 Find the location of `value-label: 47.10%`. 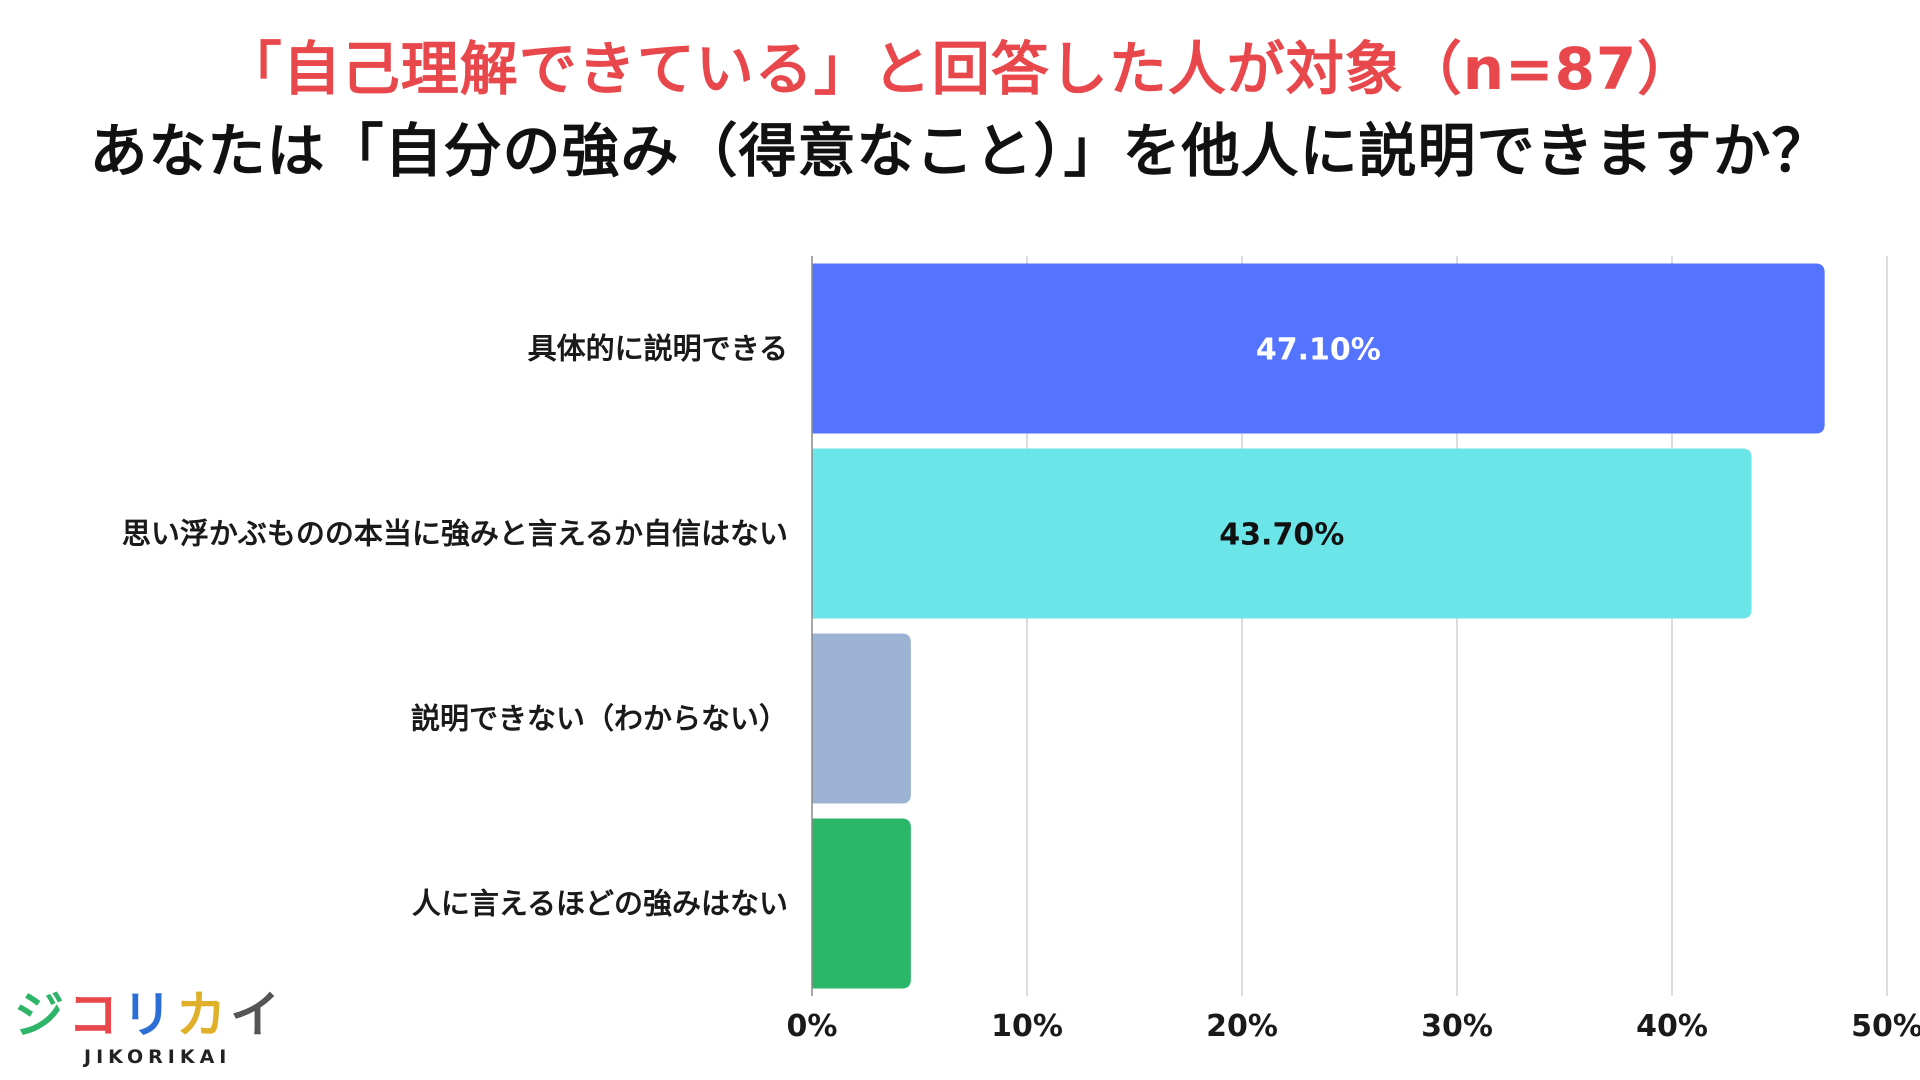

value-label: 47.10% is located at coordinates (1318, 350).